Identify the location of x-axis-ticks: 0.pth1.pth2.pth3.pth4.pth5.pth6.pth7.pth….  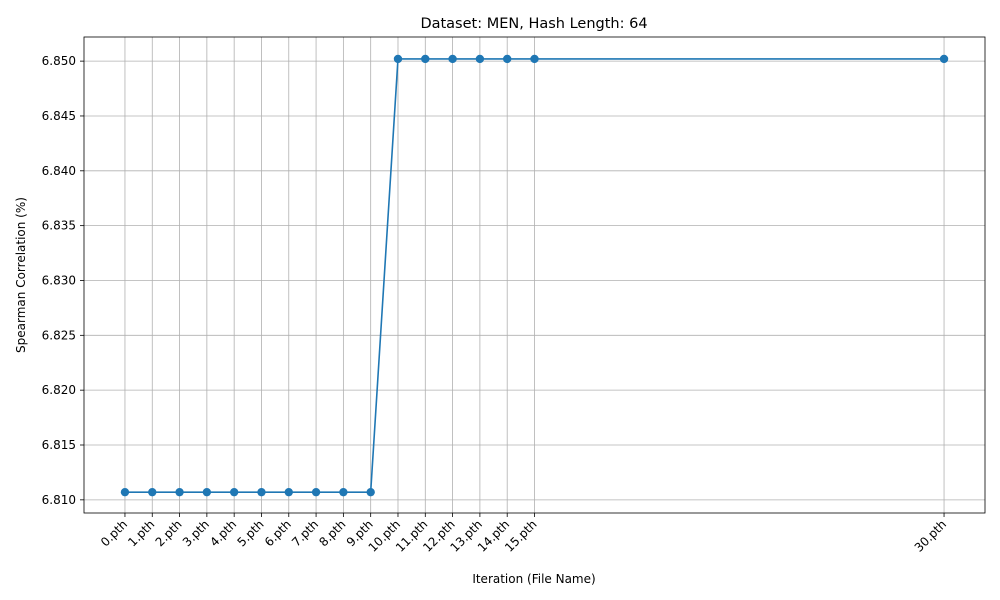
(523, 534).